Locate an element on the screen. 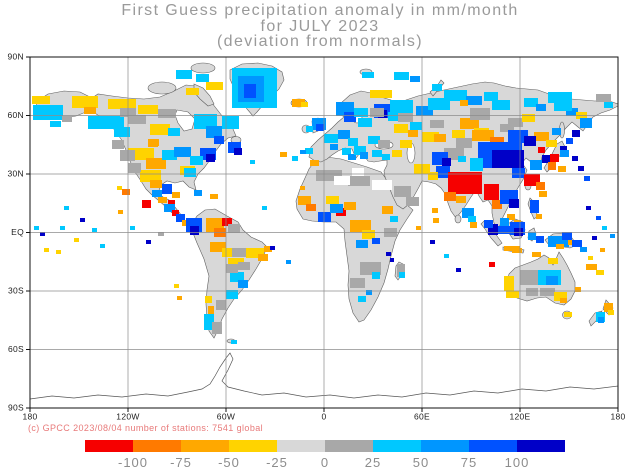  x-axis-tick-label: 0 is located at coordinates (323, 417).